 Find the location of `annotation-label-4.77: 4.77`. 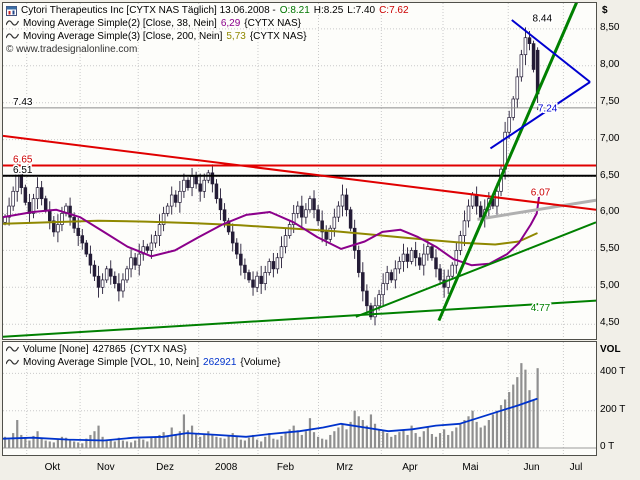

annotation-label-4.77: 4.77 is located at coordinates (541, 308).